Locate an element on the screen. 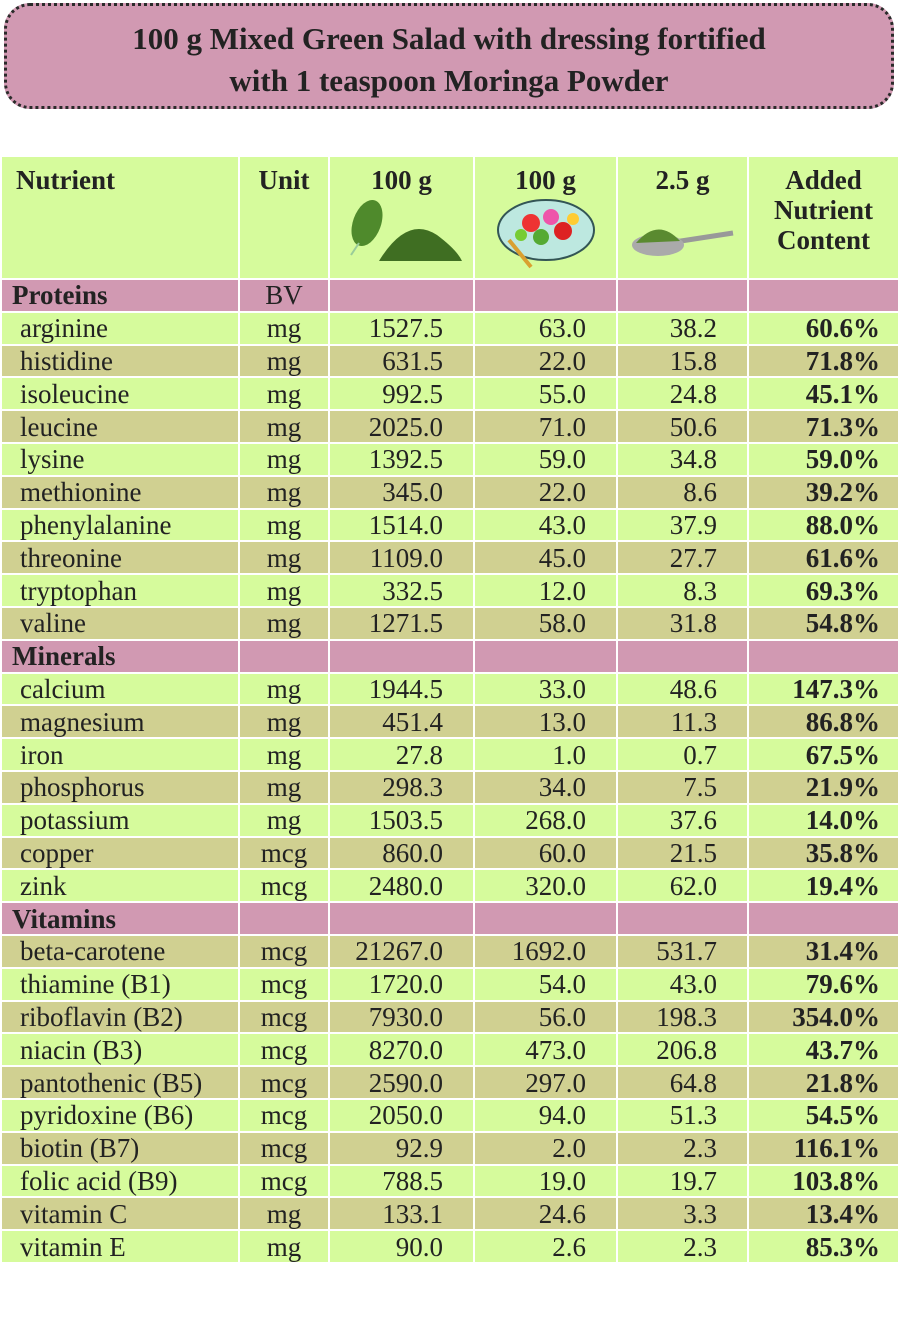  header-unit: Unit is located at coordinates (284, 217).